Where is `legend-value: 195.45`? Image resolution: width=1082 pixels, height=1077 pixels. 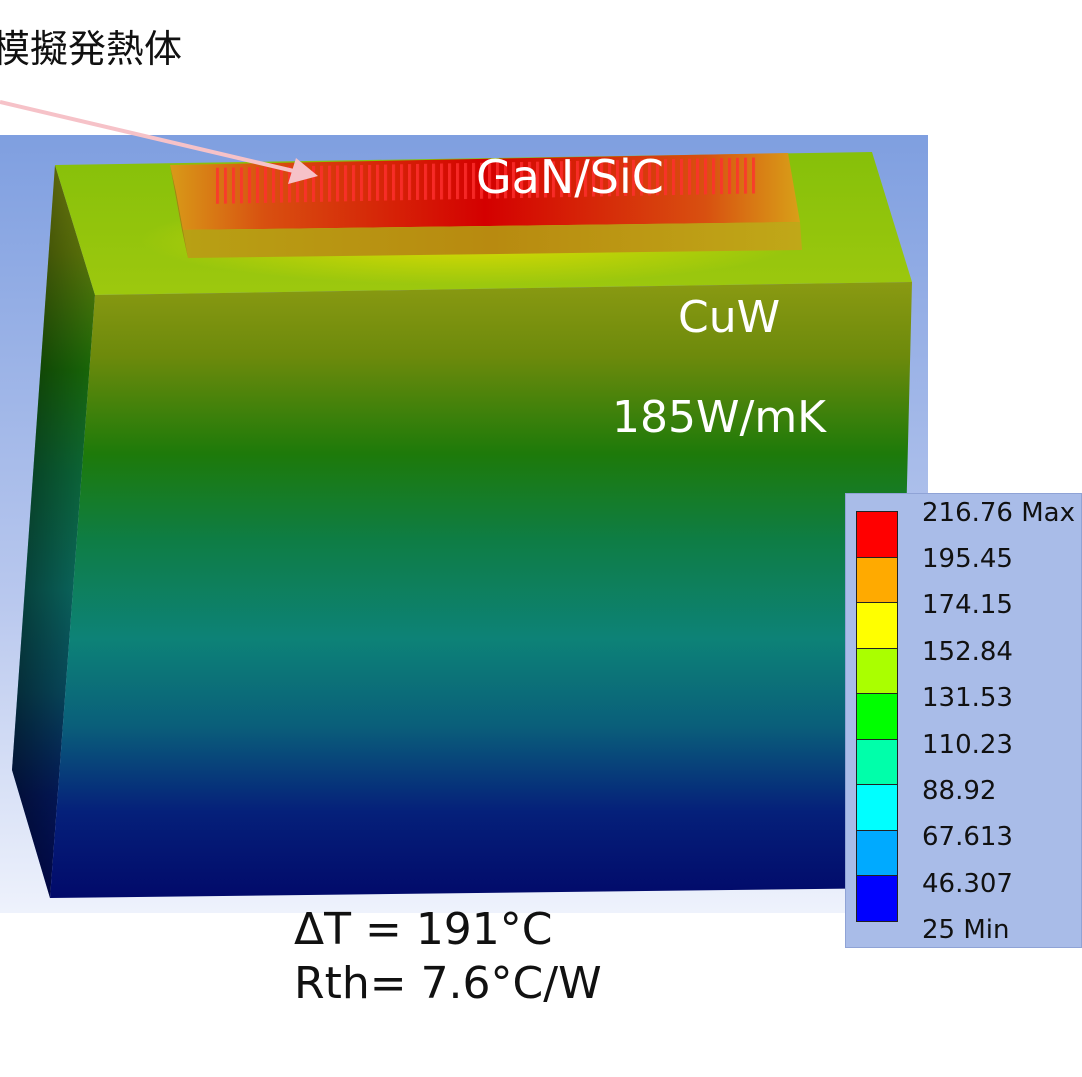 legend-value: 195.45 is located at coordinates (967, 559).